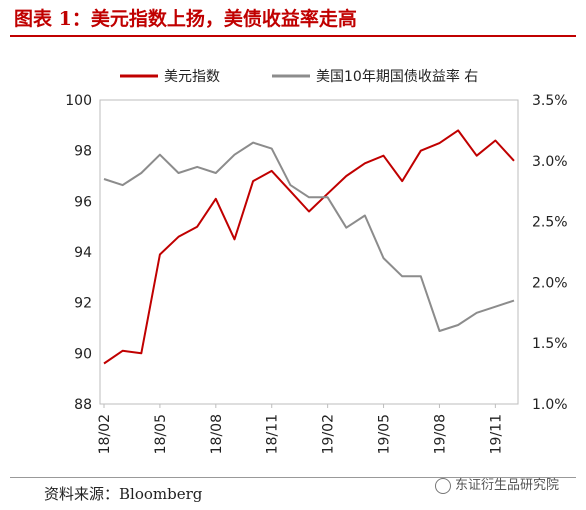 This screenshot has width=586, height=510. I want to click on figure-title: 图表 1：美元指数上扬，美债收益率走高, so click(185, 19).